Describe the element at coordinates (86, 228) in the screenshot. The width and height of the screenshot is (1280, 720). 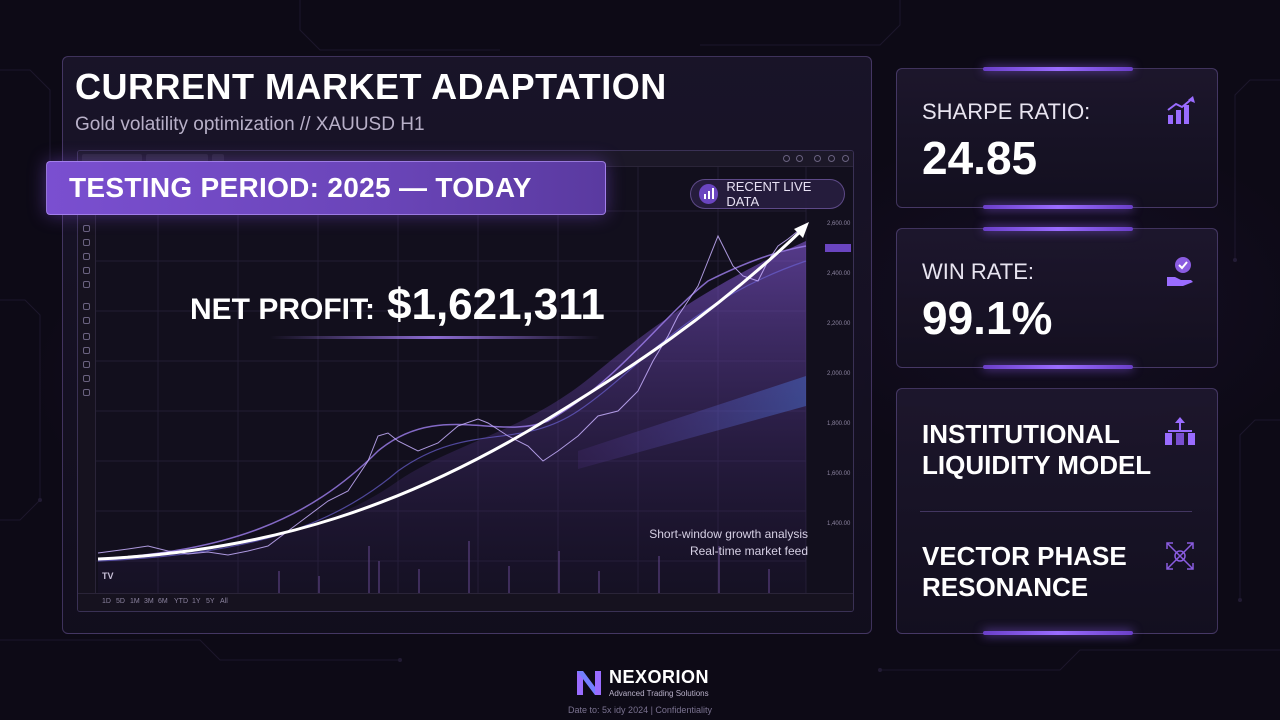
I see `crosshair-tool-icon` at that location.